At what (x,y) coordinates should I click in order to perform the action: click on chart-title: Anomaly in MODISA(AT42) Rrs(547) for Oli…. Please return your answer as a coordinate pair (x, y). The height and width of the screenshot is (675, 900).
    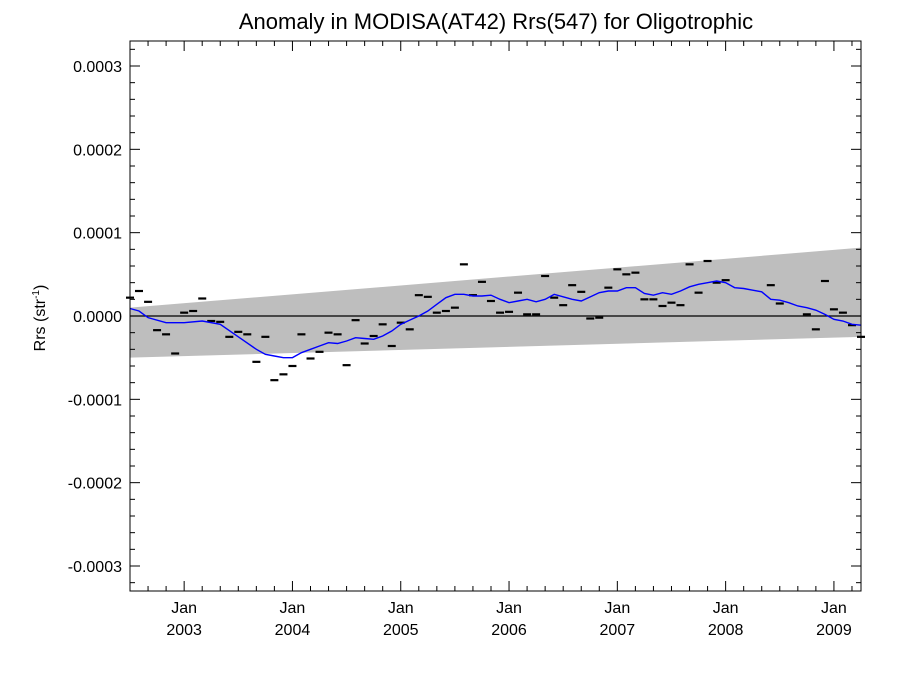
    Looking at the image, I should click on (496, 21).